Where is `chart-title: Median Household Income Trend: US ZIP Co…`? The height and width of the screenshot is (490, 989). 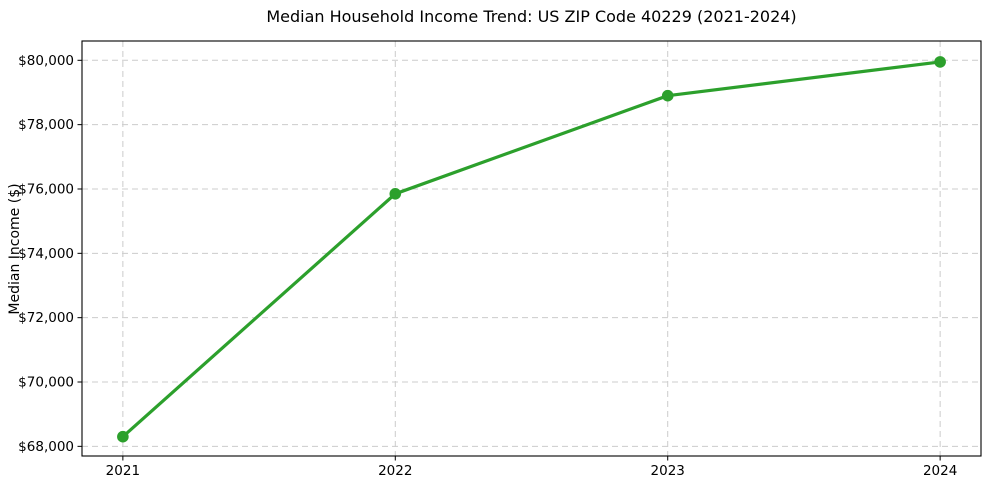
chart-title: Median Household Income Trend: US ZIP Co… is located at coordinates (531, 16).